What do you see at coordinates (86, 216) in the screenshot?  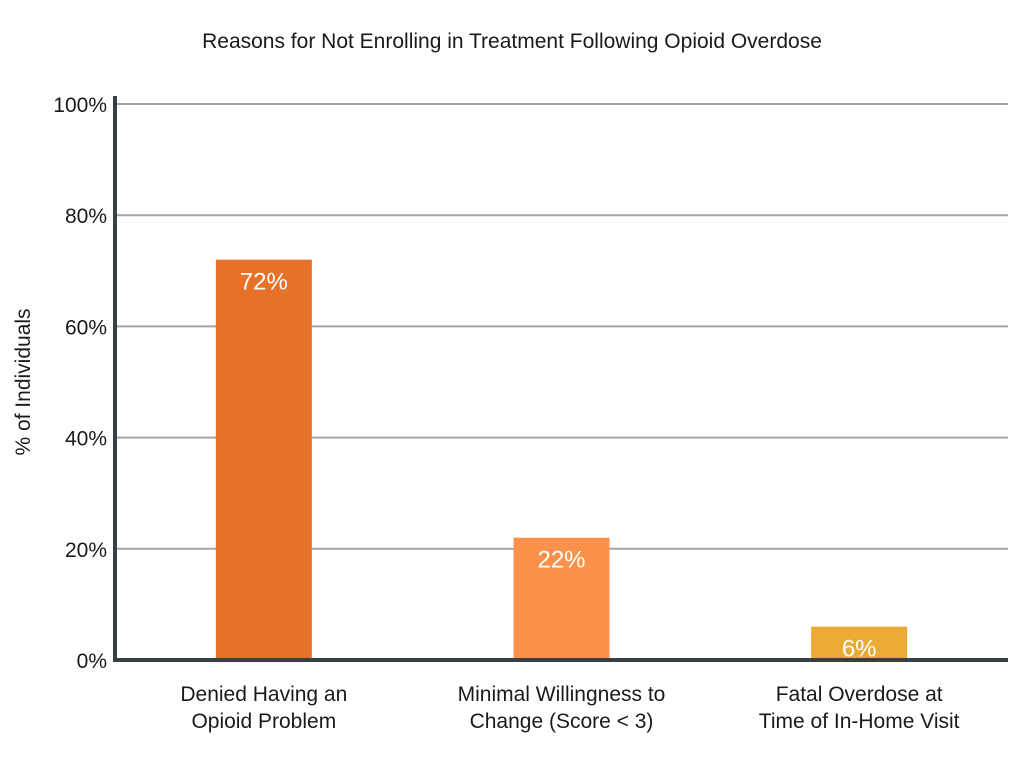 I see `y-tick-label: 80%` at bounding box center [86, 216].